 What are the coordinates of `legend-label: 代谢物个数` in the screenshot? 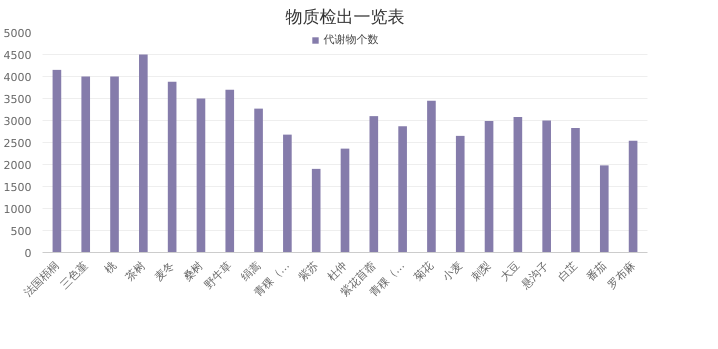 It's located at (351, 39).